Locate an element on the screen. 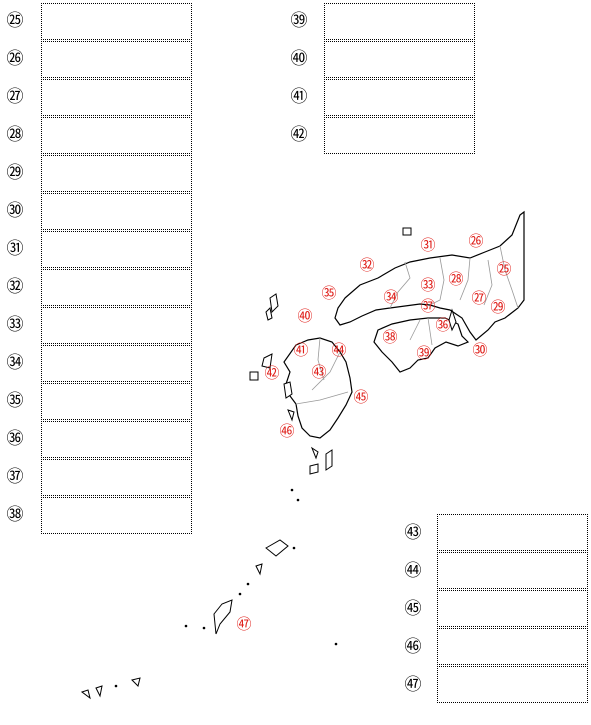  map-number-label: ㊹ is located at coordinates (338, 350).